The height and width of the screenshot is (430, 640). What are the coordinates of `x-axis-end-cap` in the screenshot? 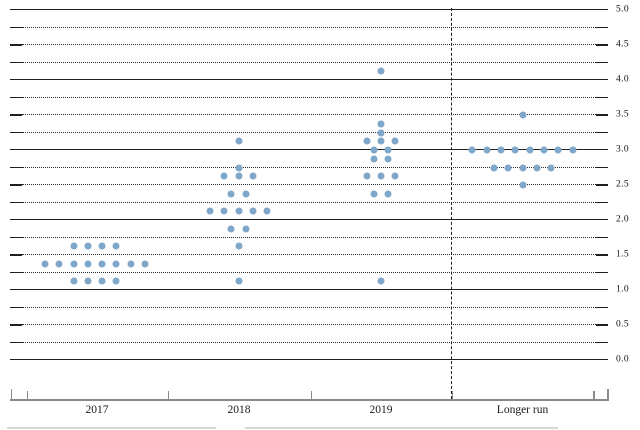 It's located at (608, 394).